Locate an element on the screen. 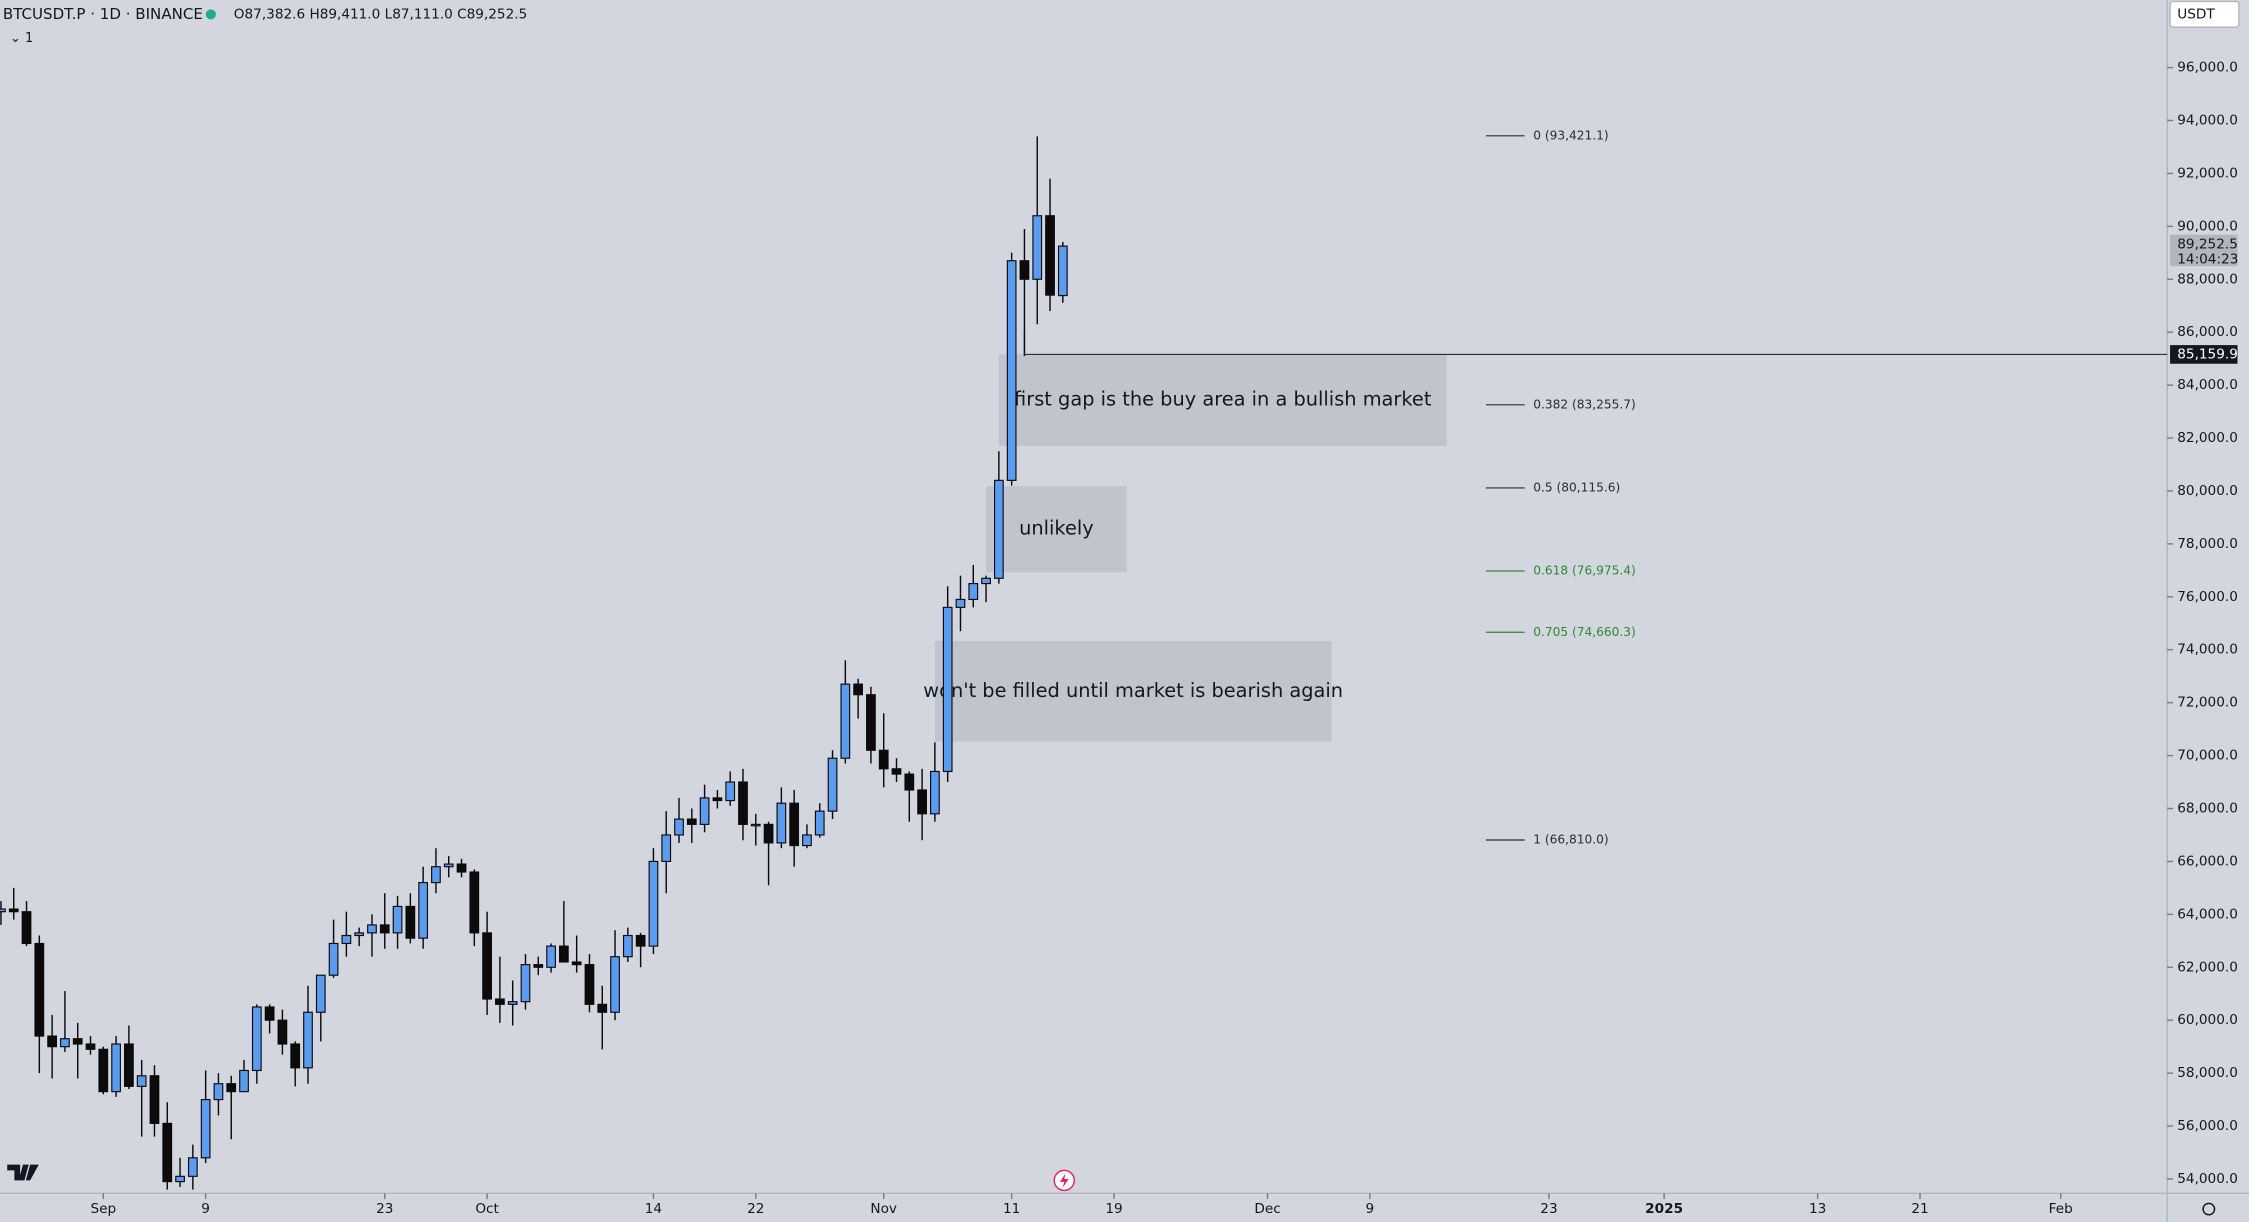 The height and width of the screenshot is (1222, 2249). y-tick-label: 86,000.0 is located at coordinates (2207, 332).